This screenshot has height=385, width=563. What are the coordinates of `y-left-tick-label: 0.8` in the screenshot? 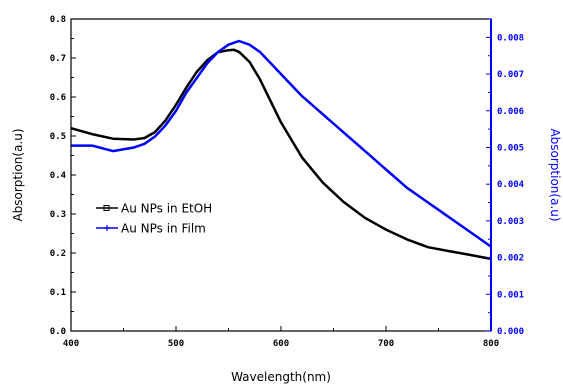 It's located at (58, 20).